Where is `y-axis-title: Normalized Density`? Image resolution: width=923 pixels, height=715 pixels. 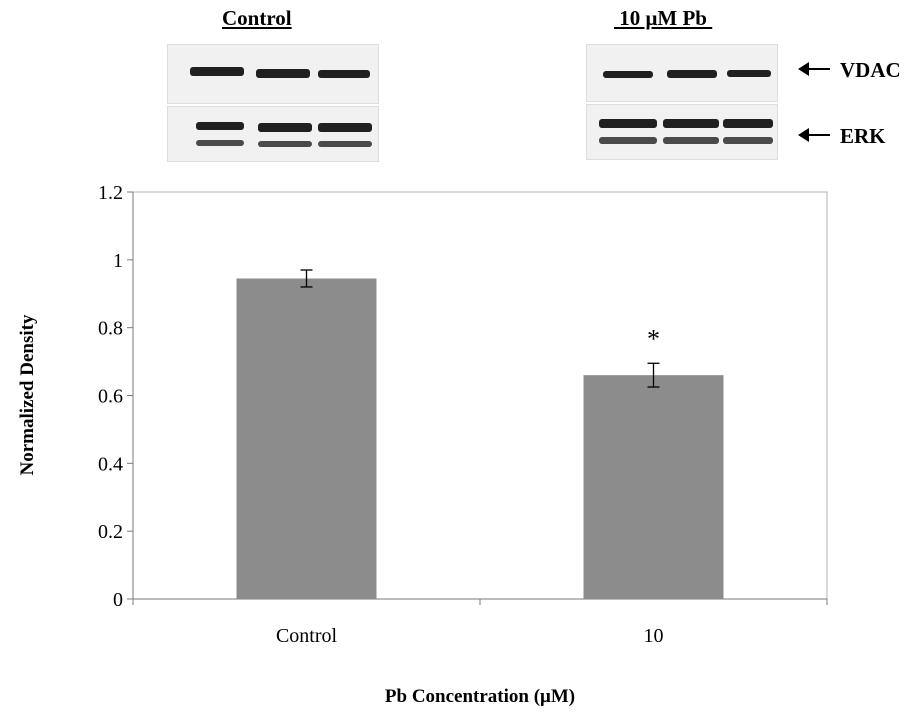 y-axis-title: Normalized Density is located at coordinates (27, 394).